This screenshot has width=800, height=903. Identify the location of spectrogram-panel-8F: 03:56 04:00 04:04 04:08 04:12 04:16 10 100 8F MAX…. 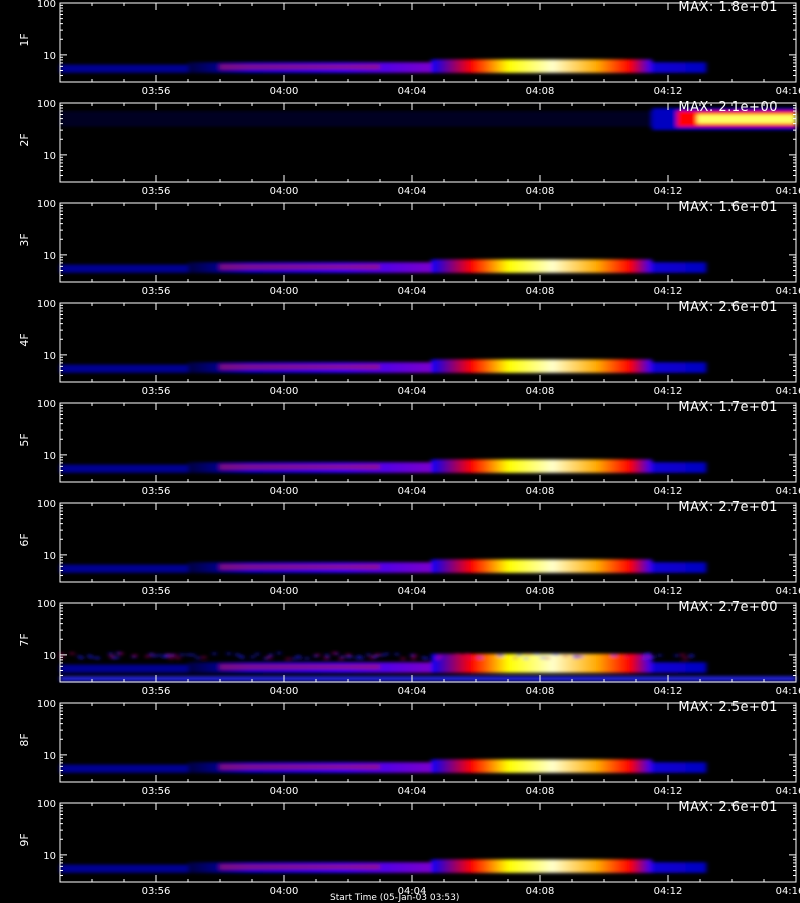
(400, 750).